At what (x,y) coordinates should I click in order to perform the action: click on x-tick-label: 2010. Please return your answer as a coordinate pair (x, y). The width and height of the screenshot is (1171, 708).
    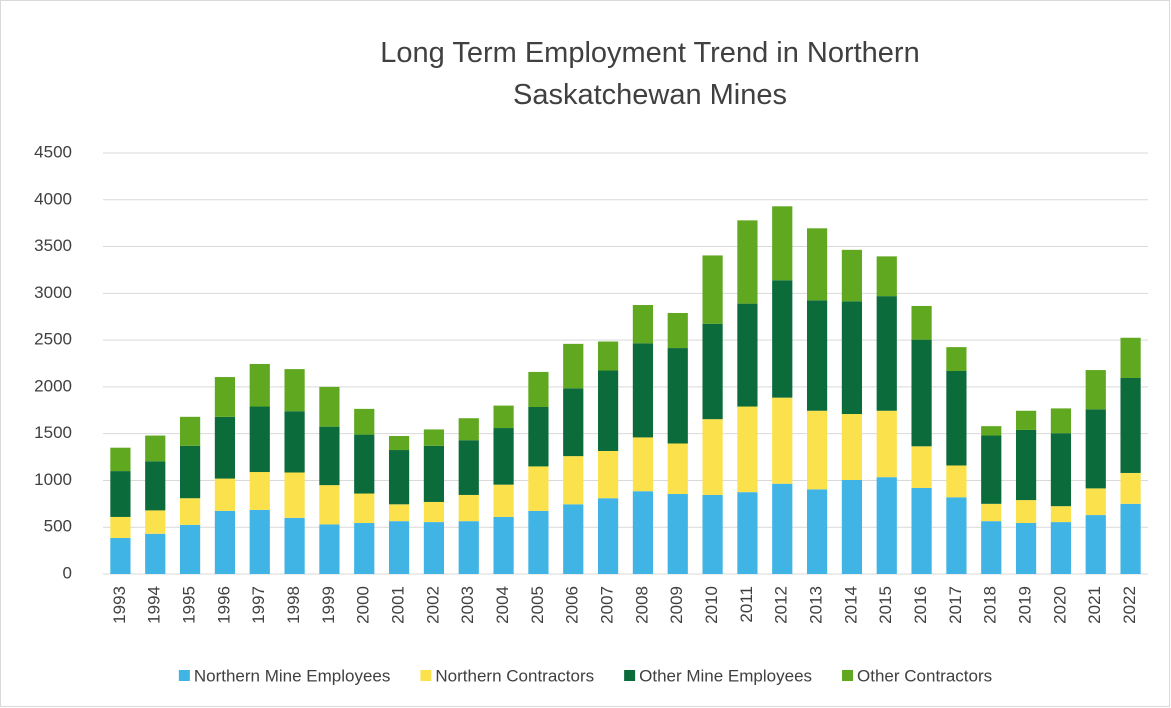
    Looking at the image, I should click on (711, 605).